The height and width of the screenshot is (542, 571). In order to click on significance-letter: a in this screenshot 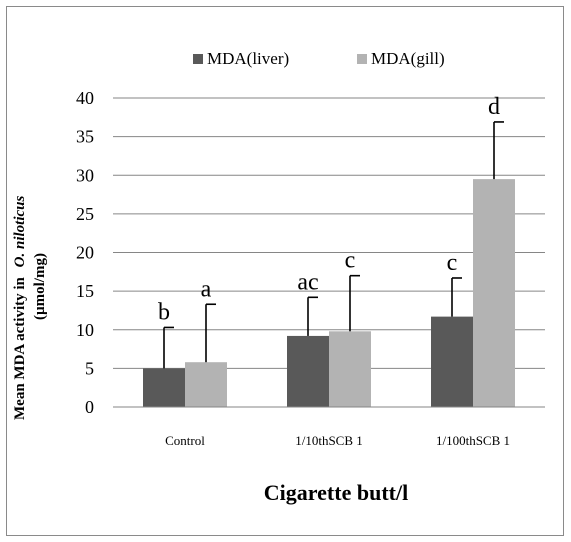, I will do `click(206, 289)`.